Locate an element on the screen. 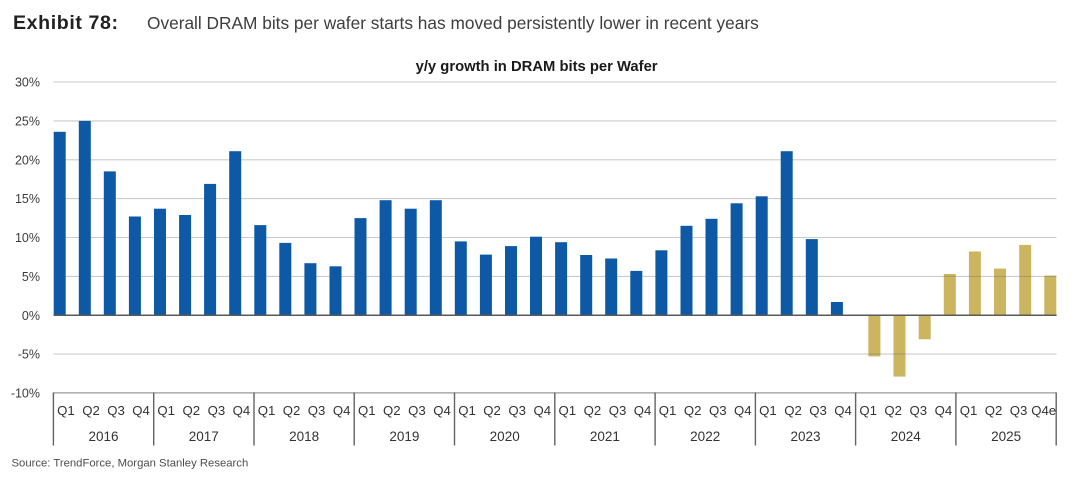 The height and width of the screenshot is (482, 1080). svg-text: 20% is located at coordinates (27, 160).